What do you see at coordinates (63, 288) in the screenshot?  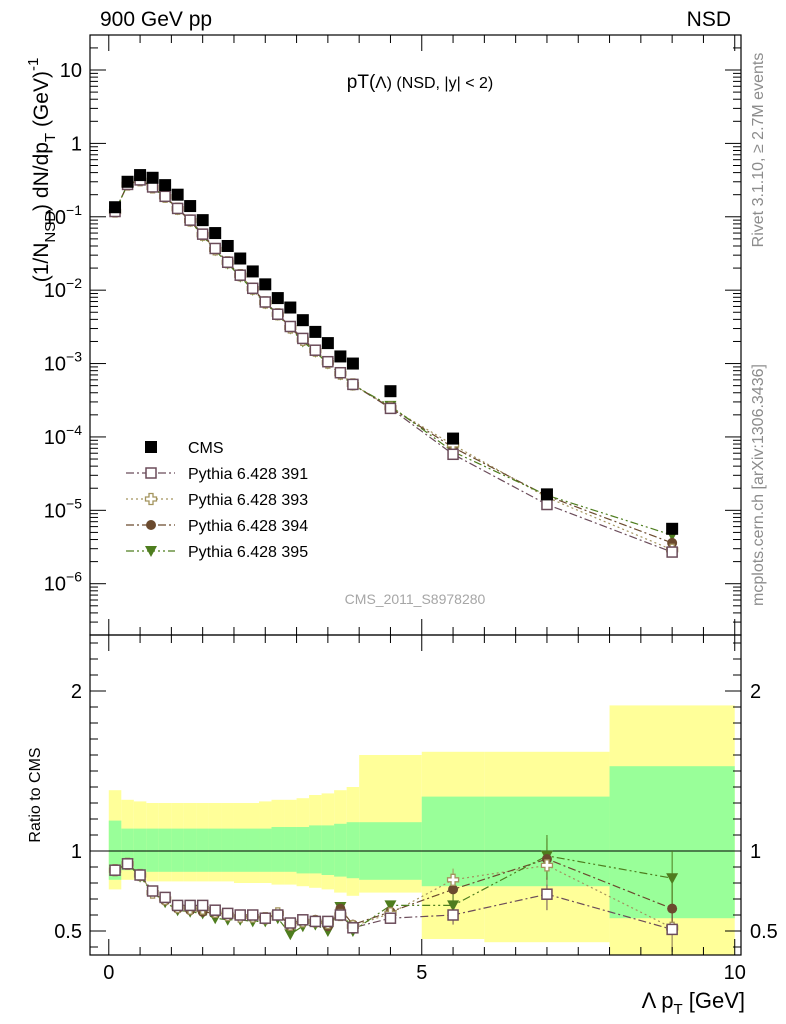 I see `y-tick-label: 10⁻²` at bounding box center [63, 288].